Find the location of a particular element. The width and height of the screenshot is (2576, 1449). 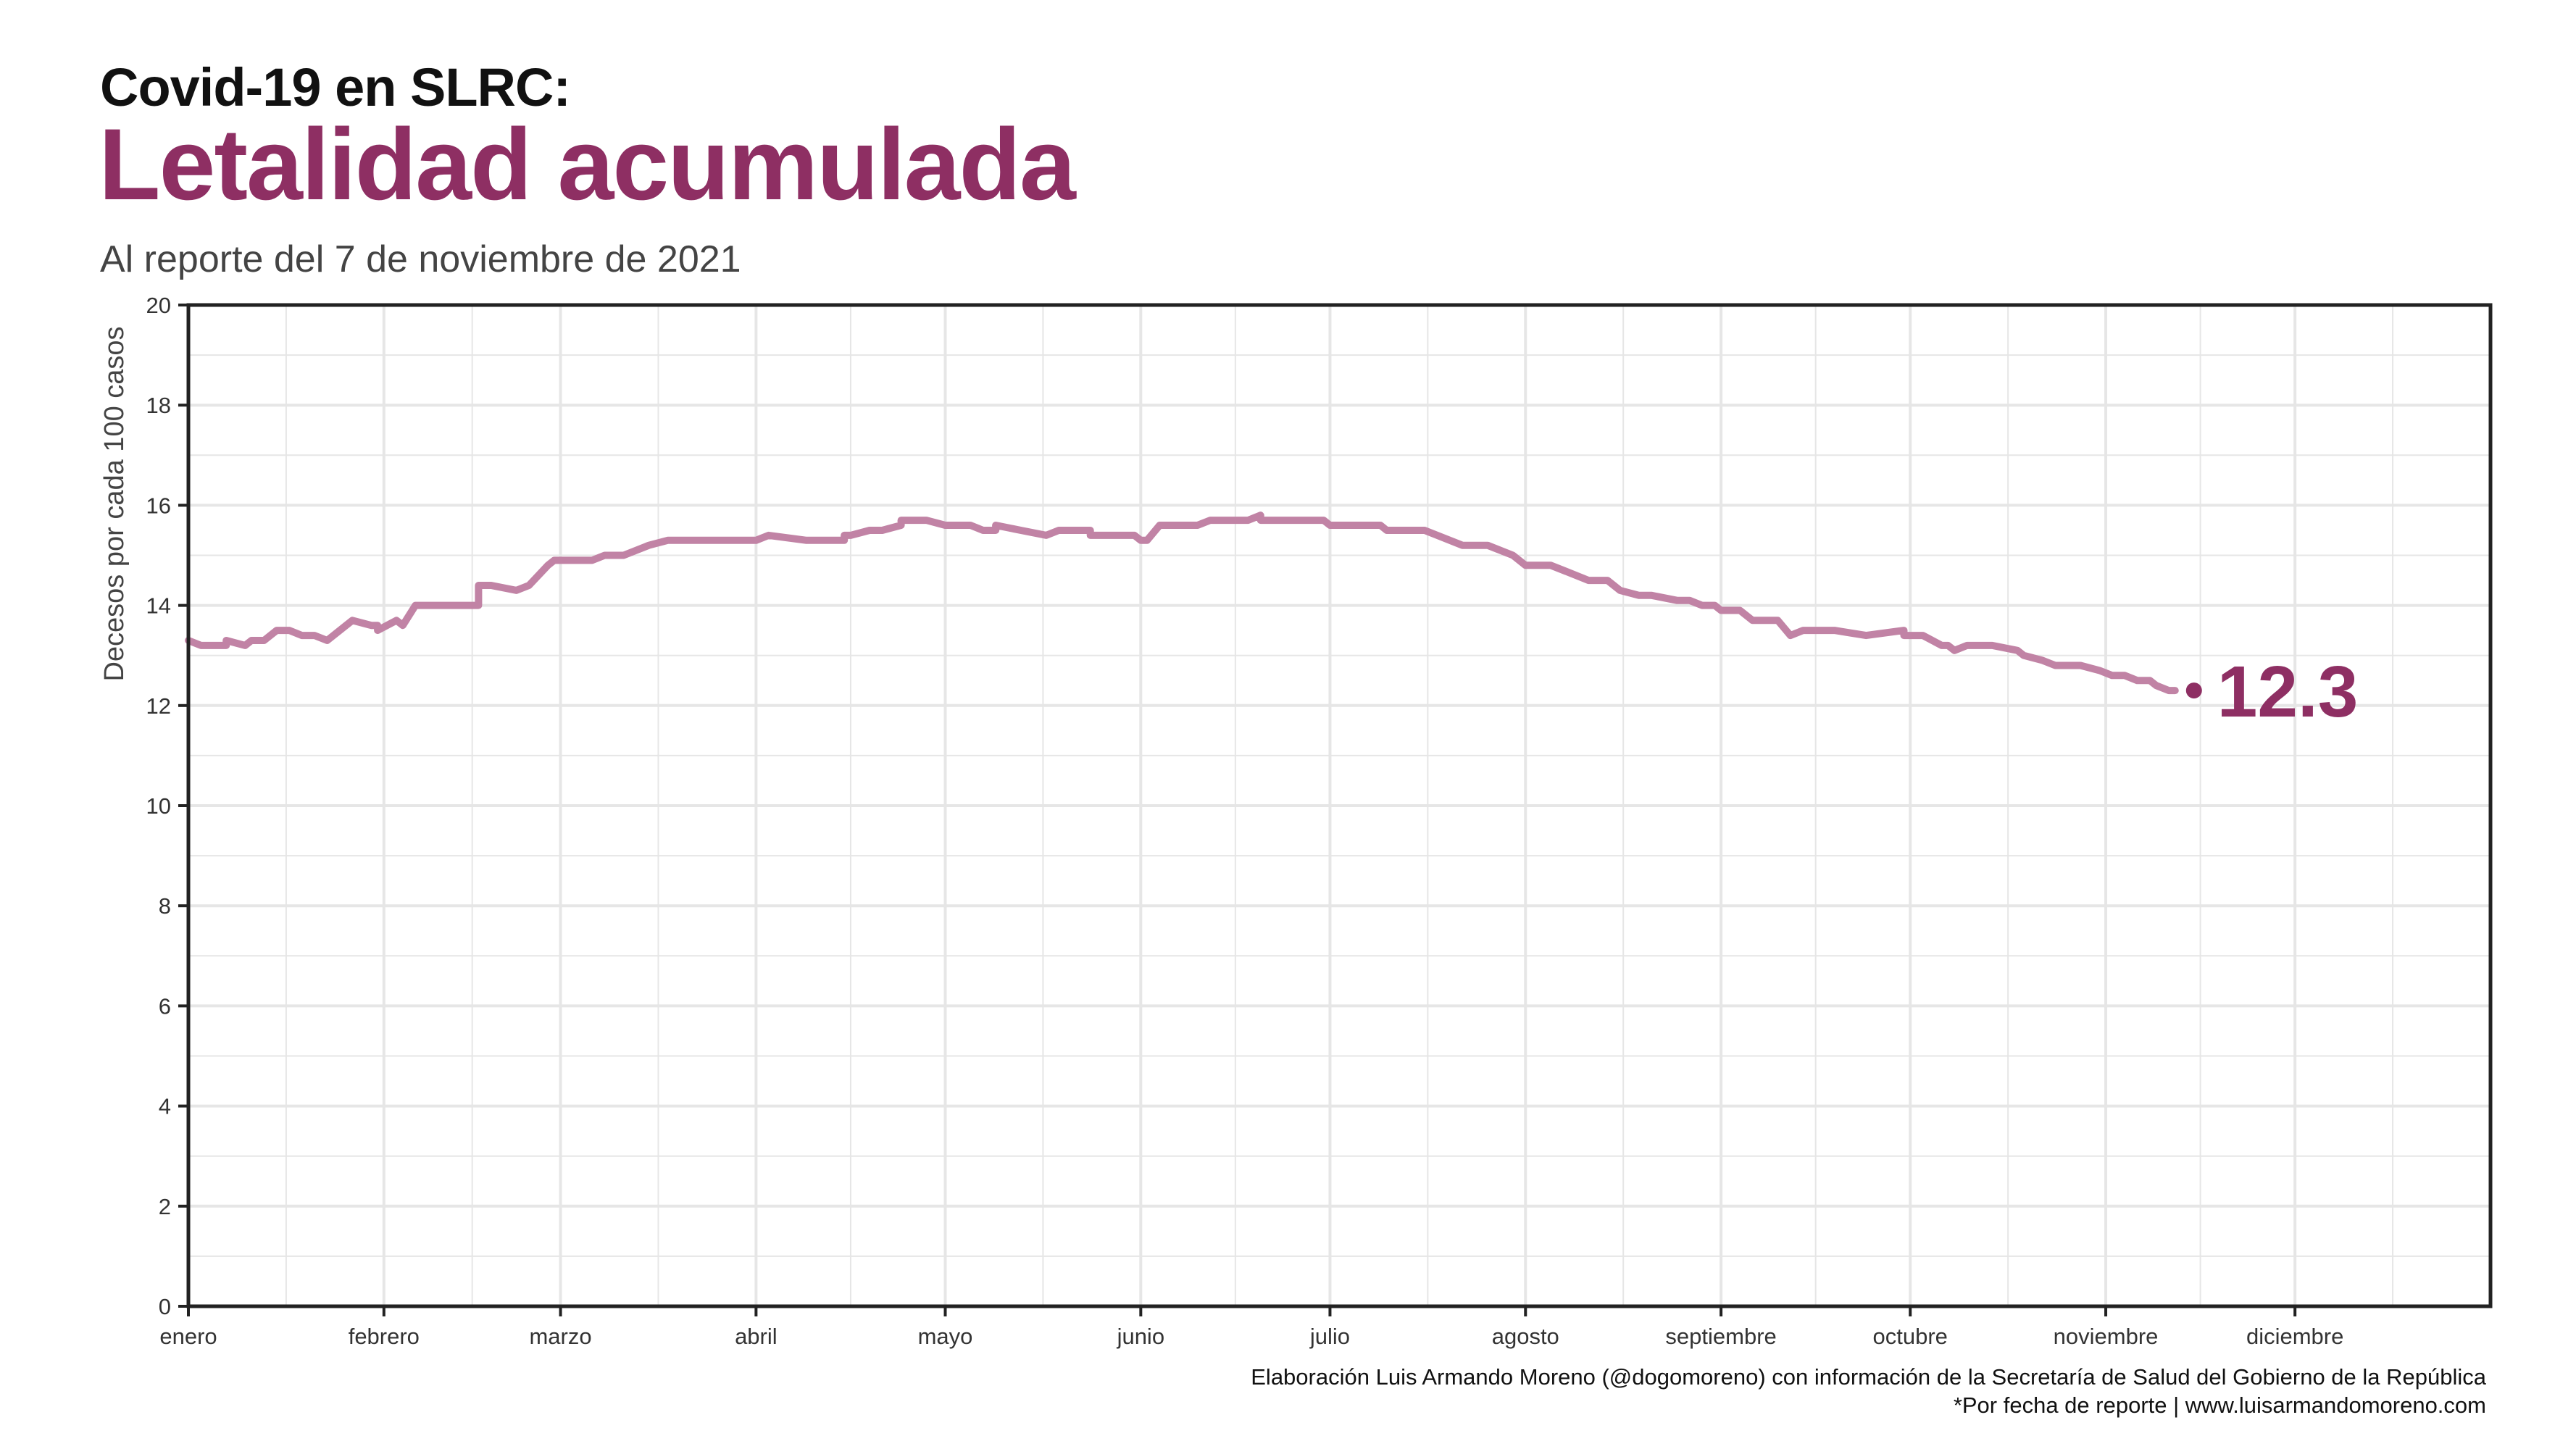

x-tick-label: enero is located at coordinates (188, 1336).